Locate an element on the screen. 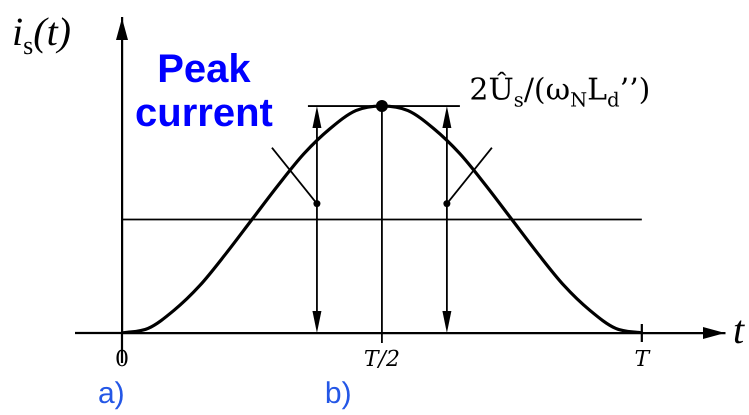 This screenshot has height=415, width=749. annotation: 2Û$_{s}$/(ω$_{N}$L$_{d}$’’) is located at coordinates (559, 92).